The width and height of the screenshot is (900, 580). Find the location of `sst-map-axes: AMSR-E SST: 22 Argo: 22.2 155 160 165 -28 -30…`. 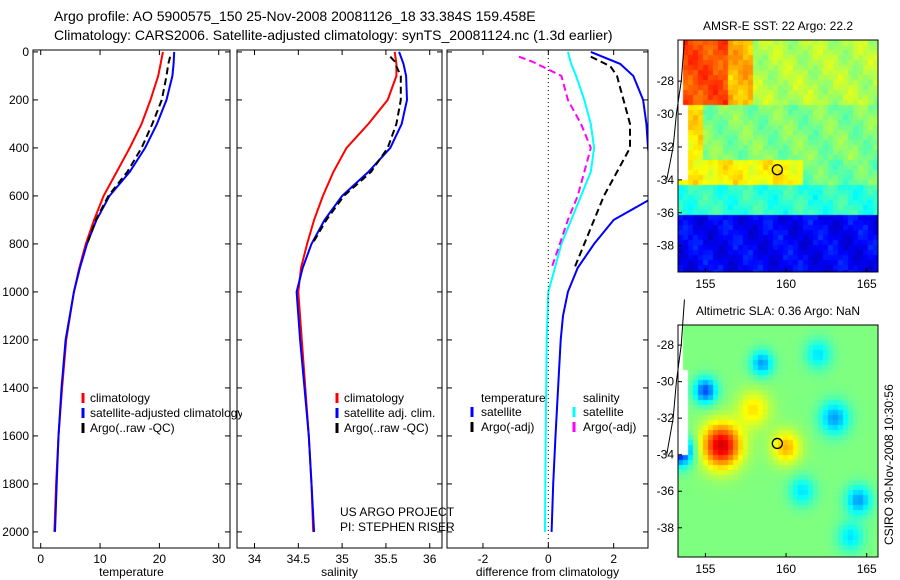

sst-map-axes: AMSR-E SST: 22 Argo: 22.2 155 160 165 -28 -30… is located at coordinates (768, 155).